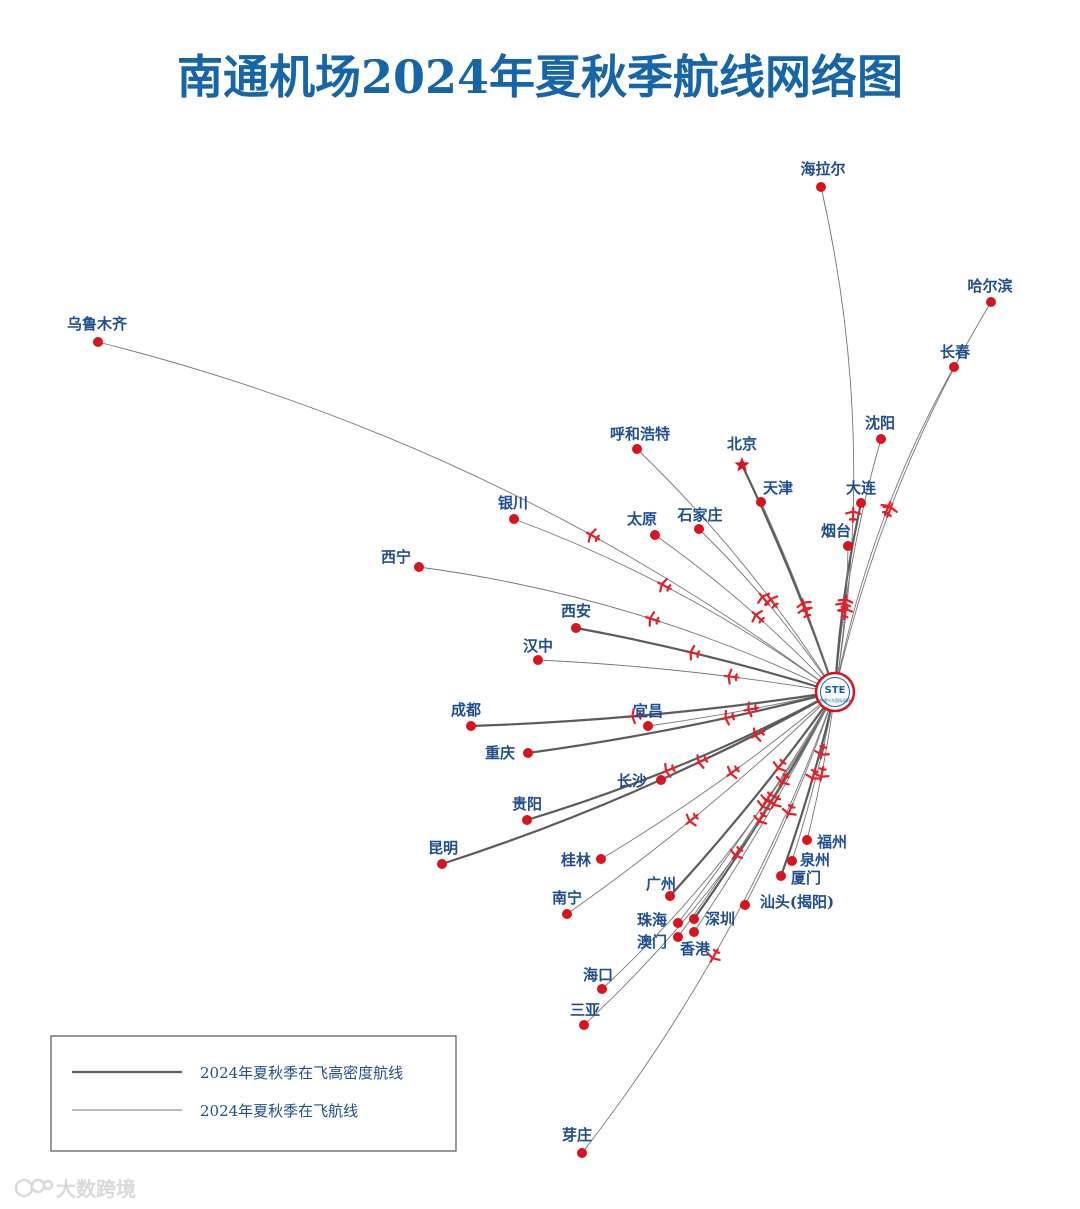  Describe the element at coordinates (699, 515) in the screenshot. I see `city-label-shijiazhuang: 石家庄` at that location.